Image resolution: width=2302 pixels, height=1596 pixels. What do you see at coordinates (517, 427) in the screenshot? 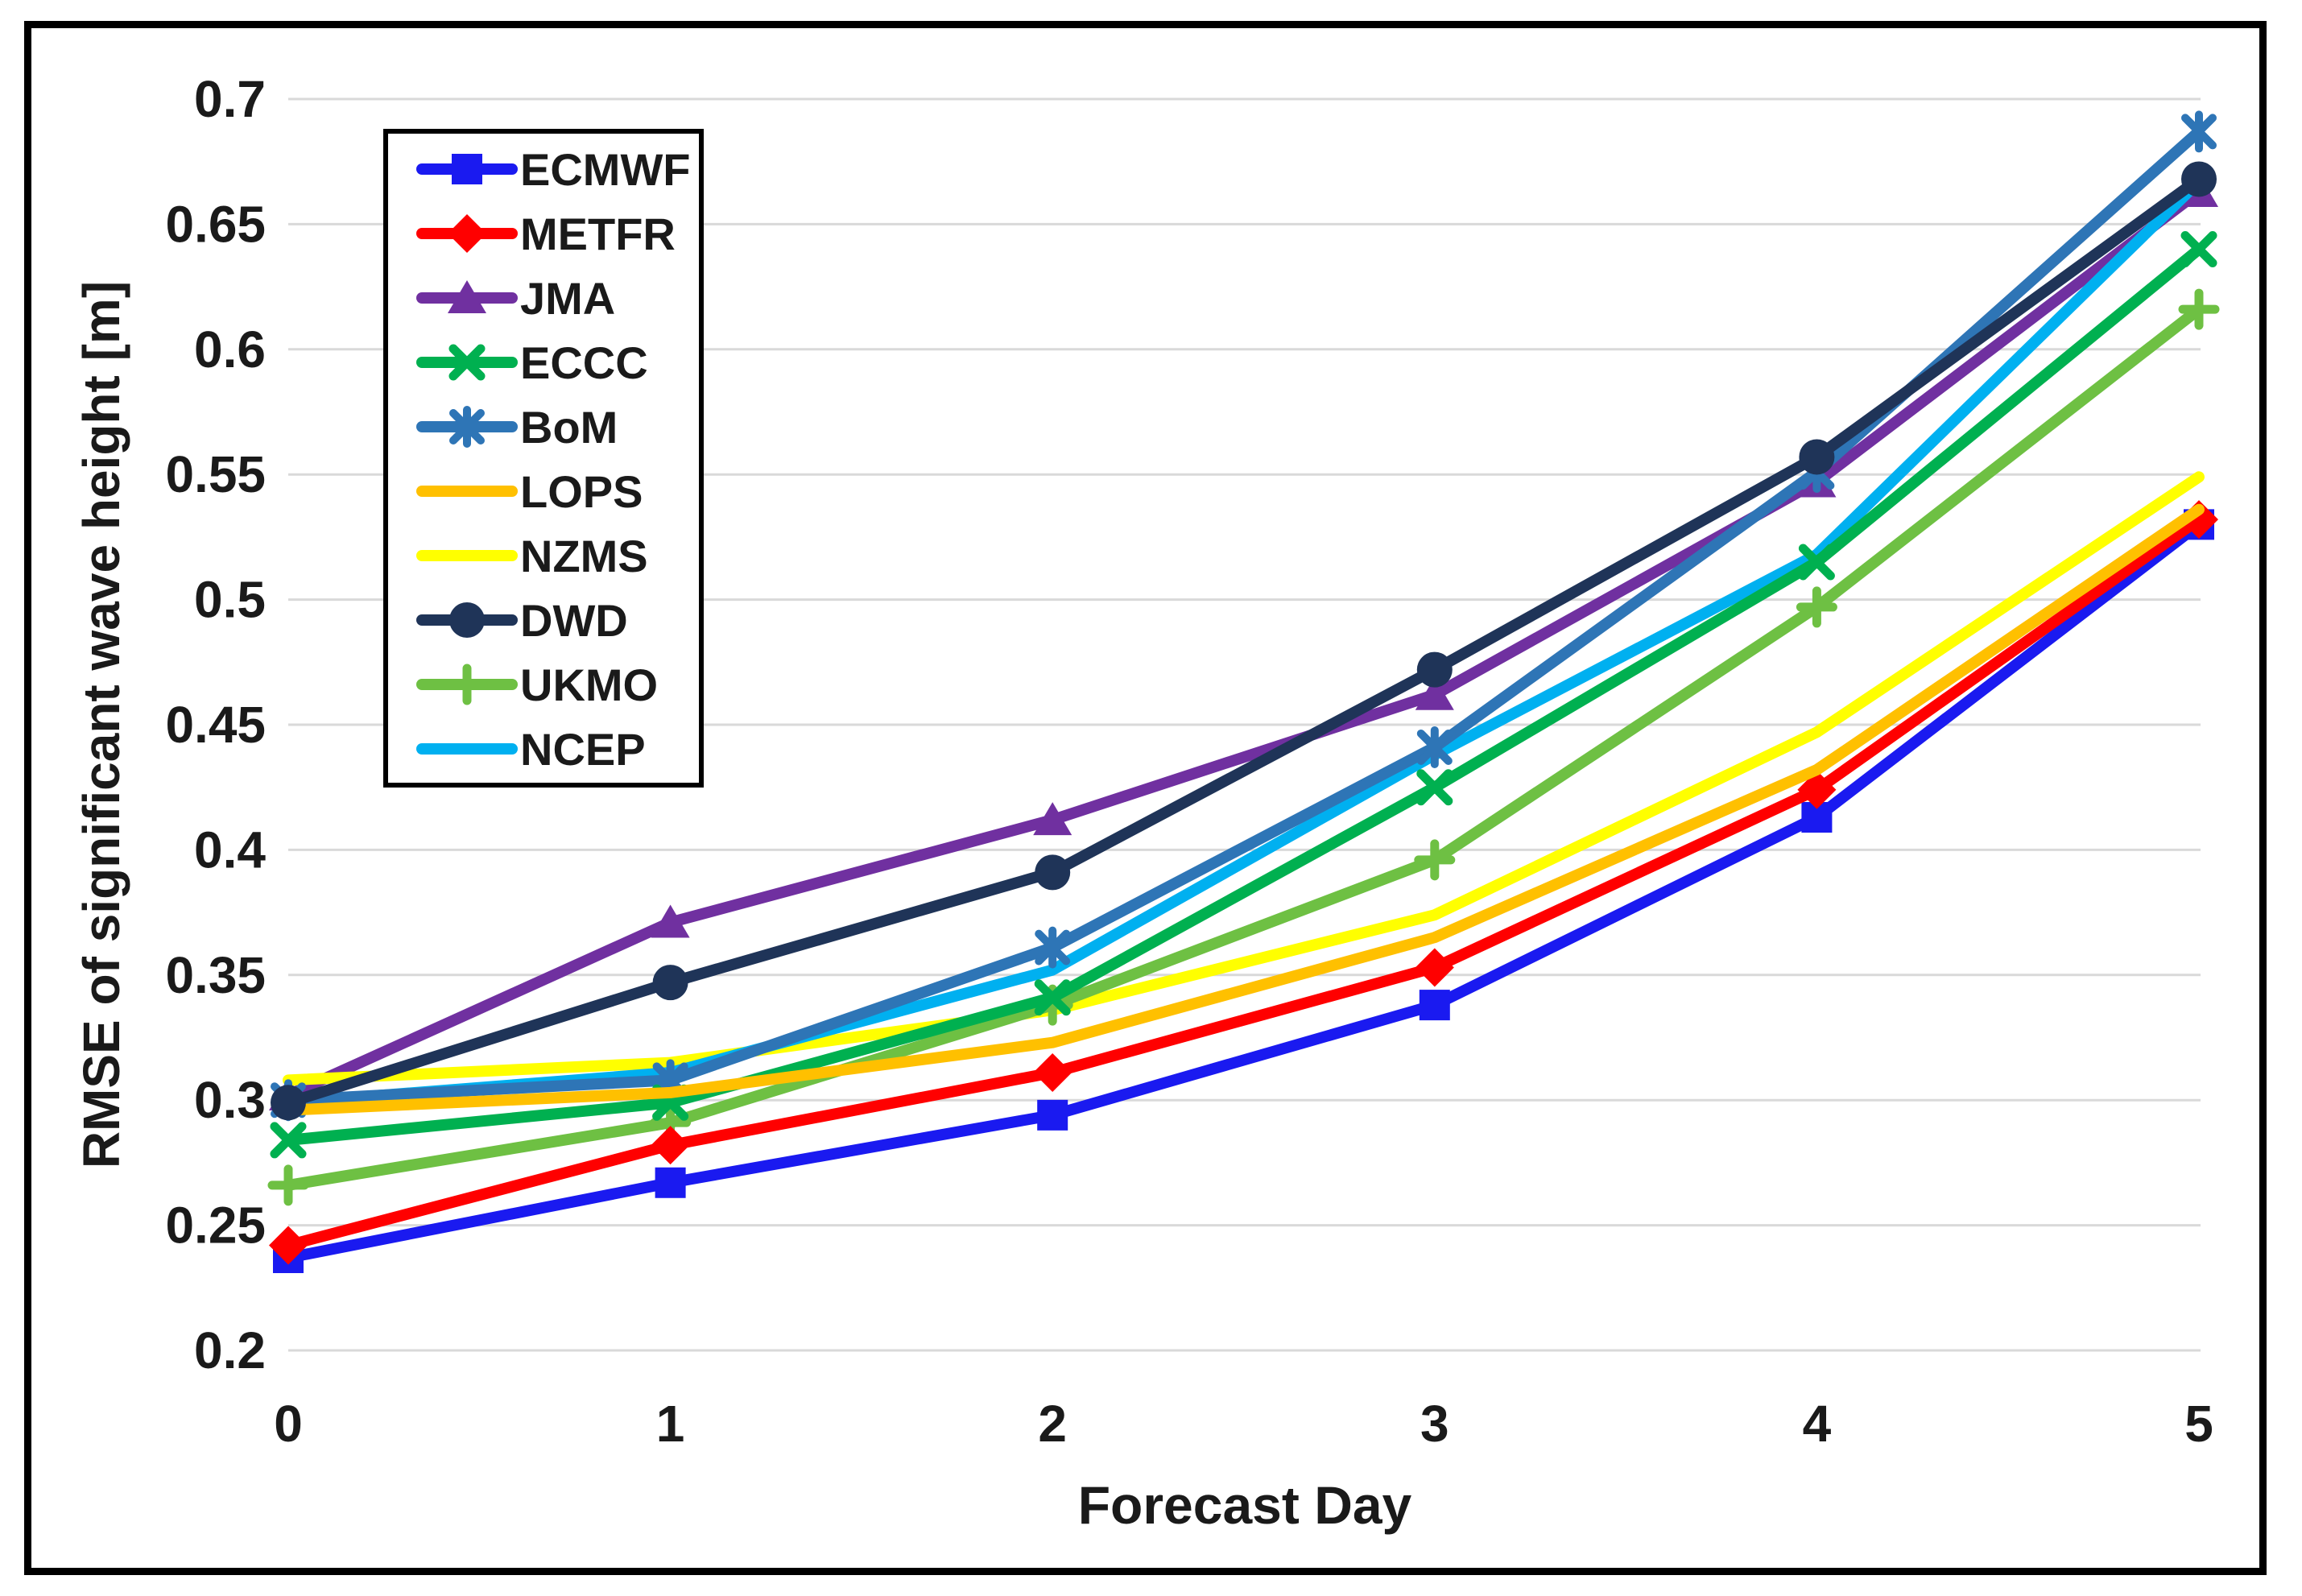
I see `legend-item-BoM: BoM` at bounding box center [517, 427].